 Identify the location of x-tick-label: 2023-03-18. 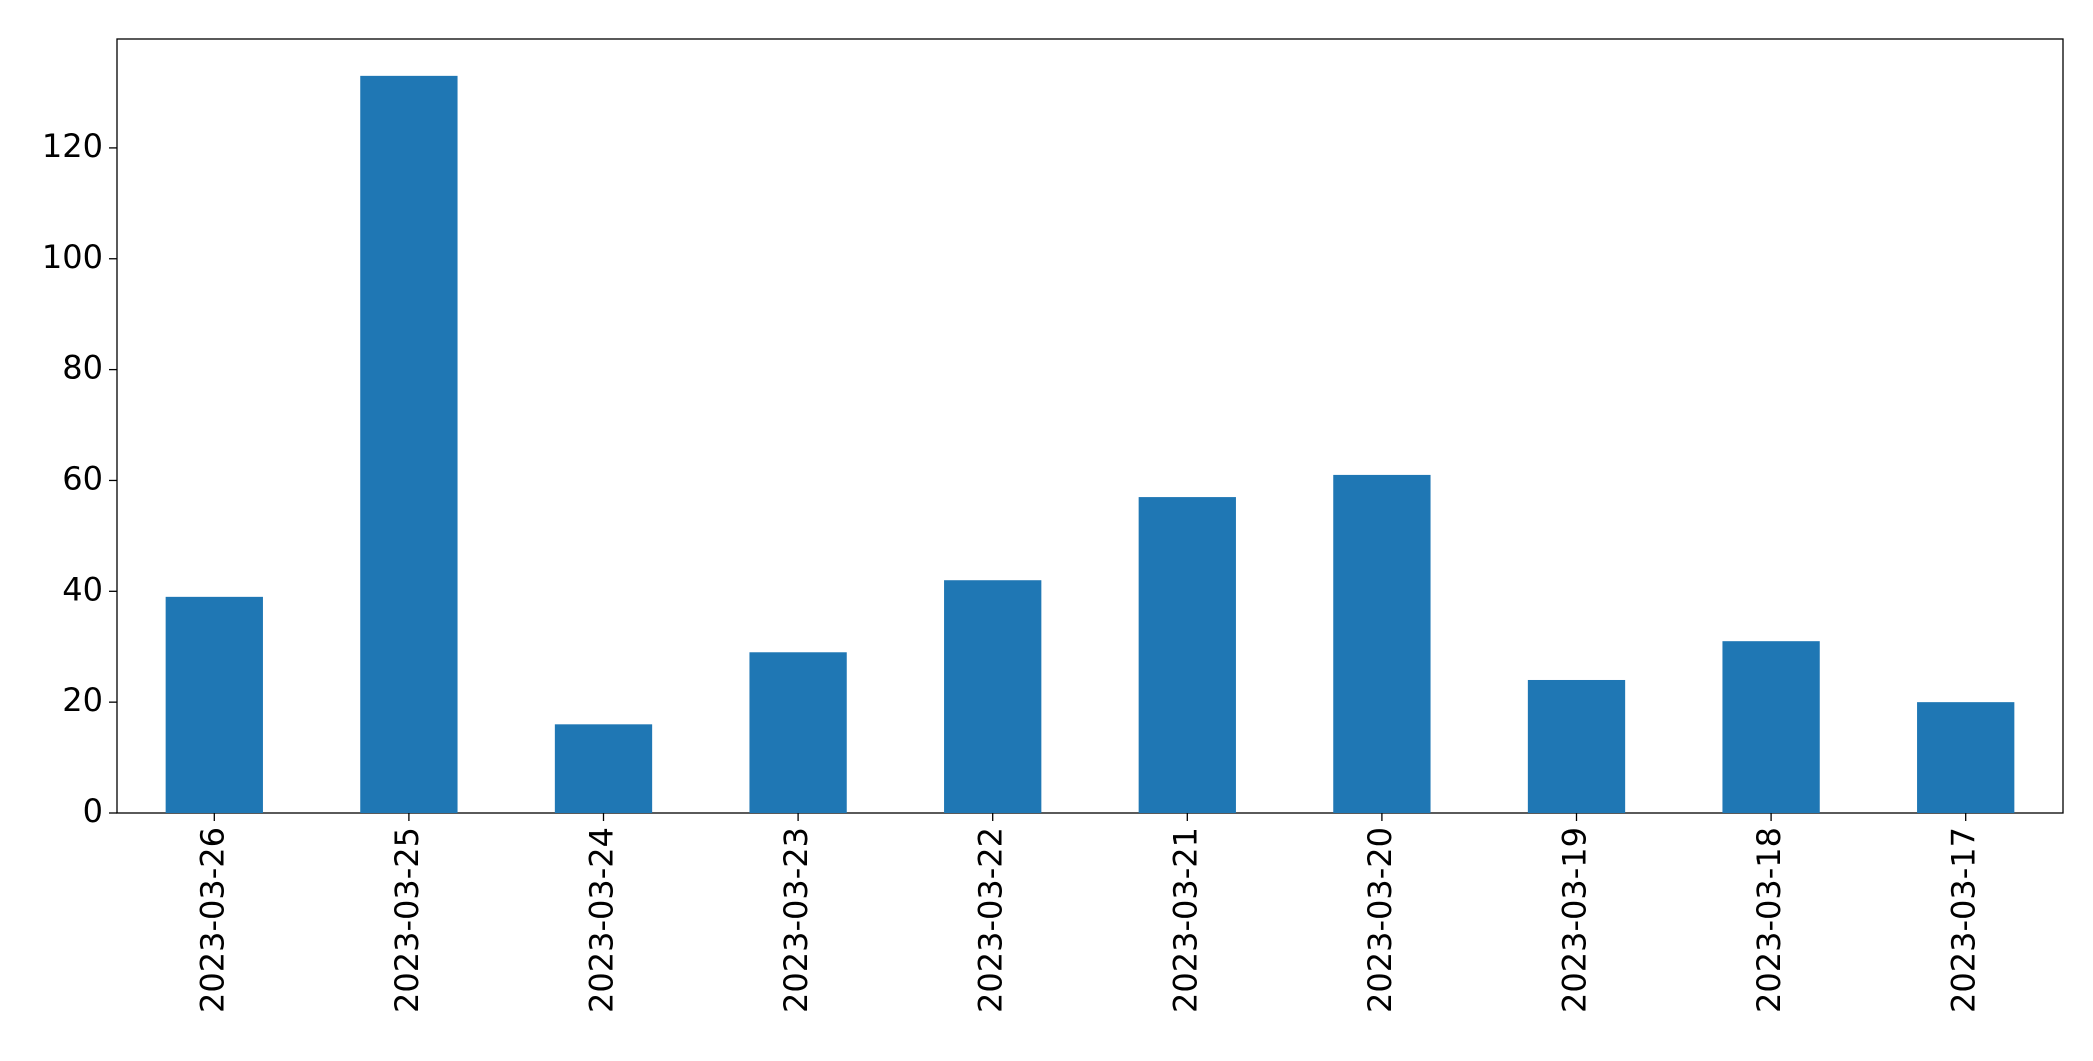
(1769, 920).